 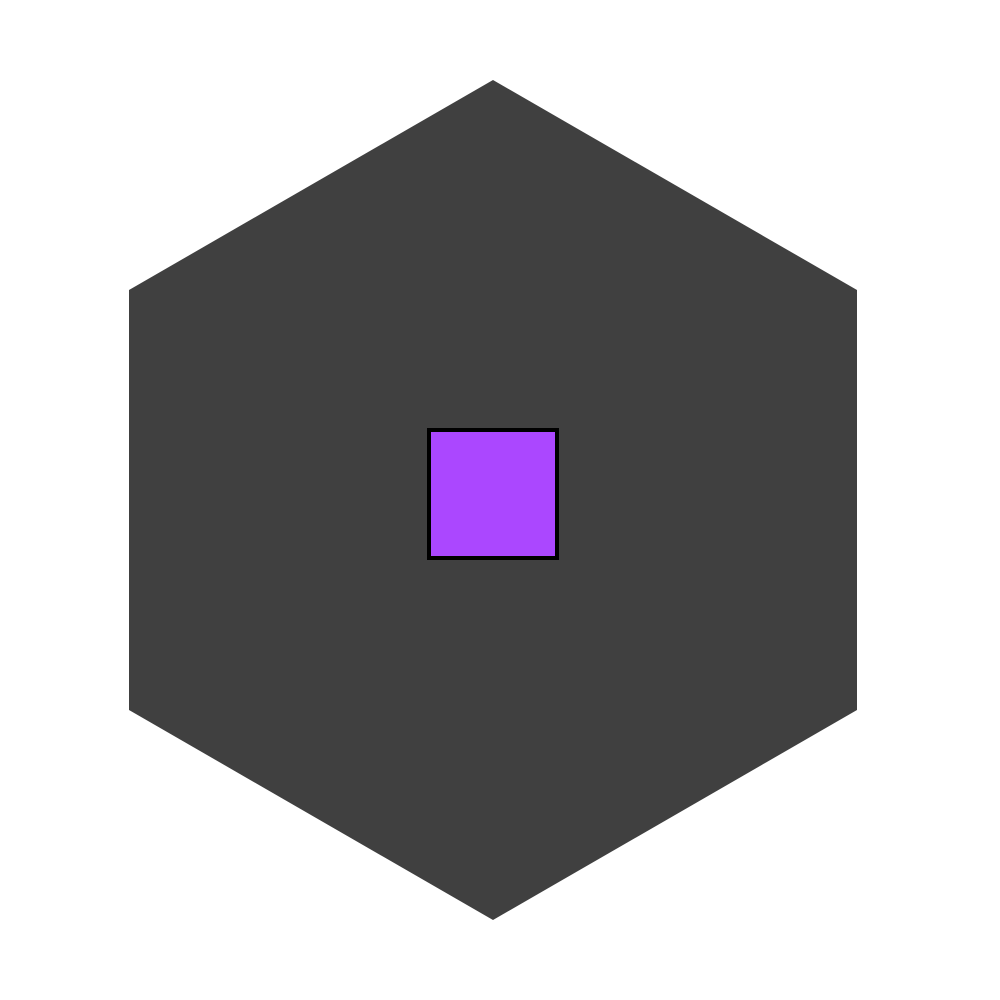 What do you see at coordinates (493, 494) in the screenshot?
I see `square-shape` at bounding box center [493, 494].